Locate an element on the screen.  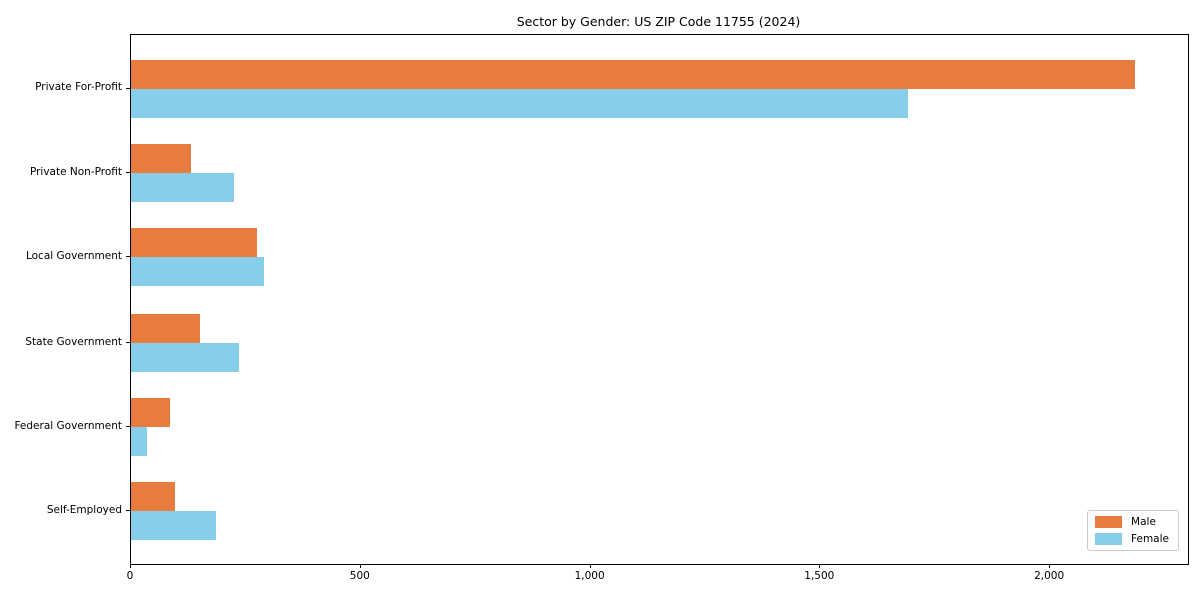
y-tick-label-5: Self-Employed is located at coordinates (84, 509).